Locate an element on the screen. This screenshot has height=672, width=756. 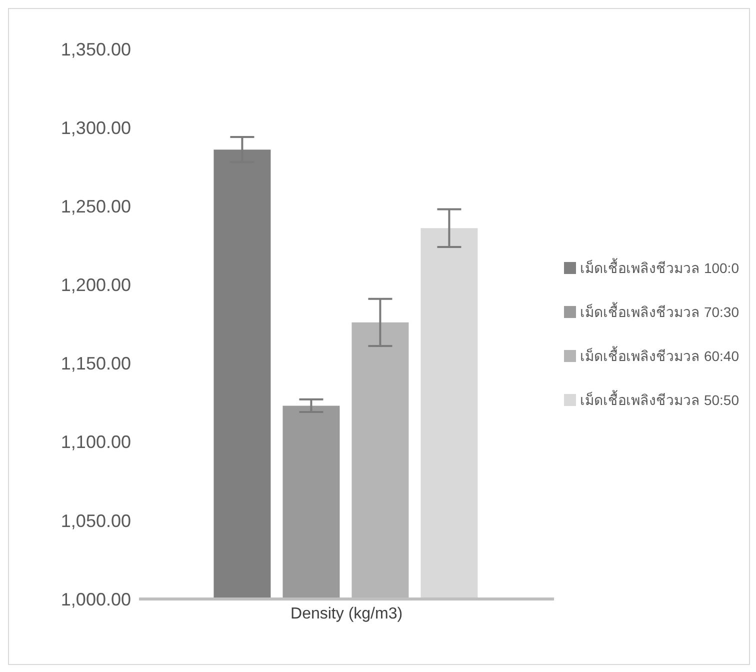
y-tick-label: 1,100.00 is located at coordinates (95, 442).